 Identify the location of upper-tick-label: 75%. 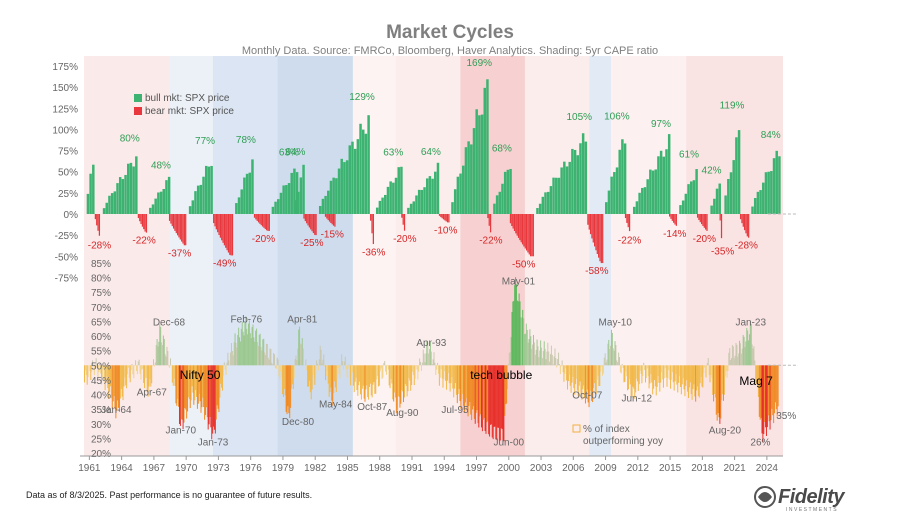
(68, 152).